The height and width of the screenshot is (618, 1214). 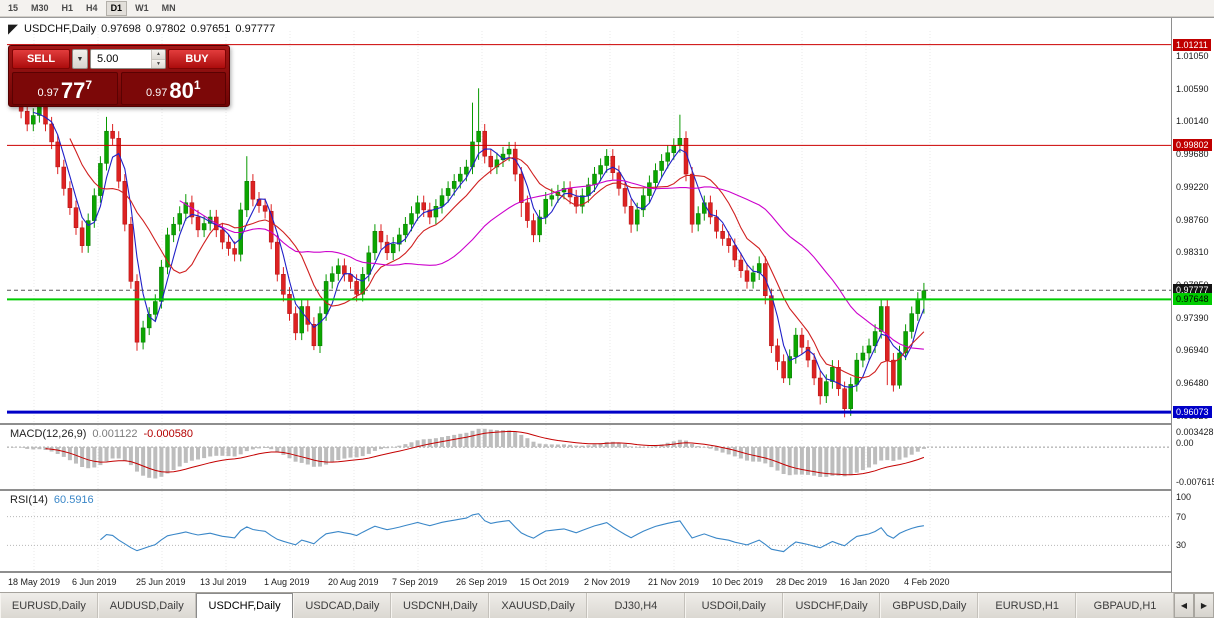 I want to click on tab-scroll-left-button: ◀, so click(x=1184, y=605).